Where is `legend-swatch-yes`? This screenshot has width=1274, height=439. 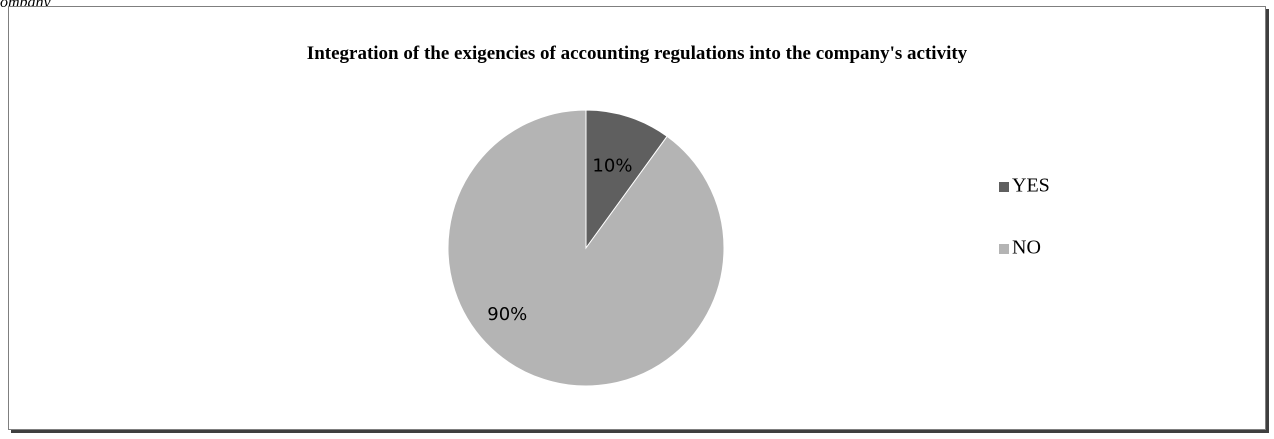
legend-swatch-yes is located at coordinates (1004, 187).